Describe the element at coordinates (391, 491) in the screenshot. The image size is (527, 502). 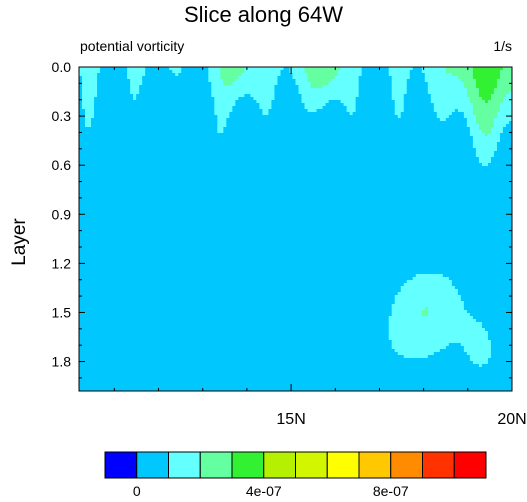
I see `colorbar-label: 8e-07` at that location.